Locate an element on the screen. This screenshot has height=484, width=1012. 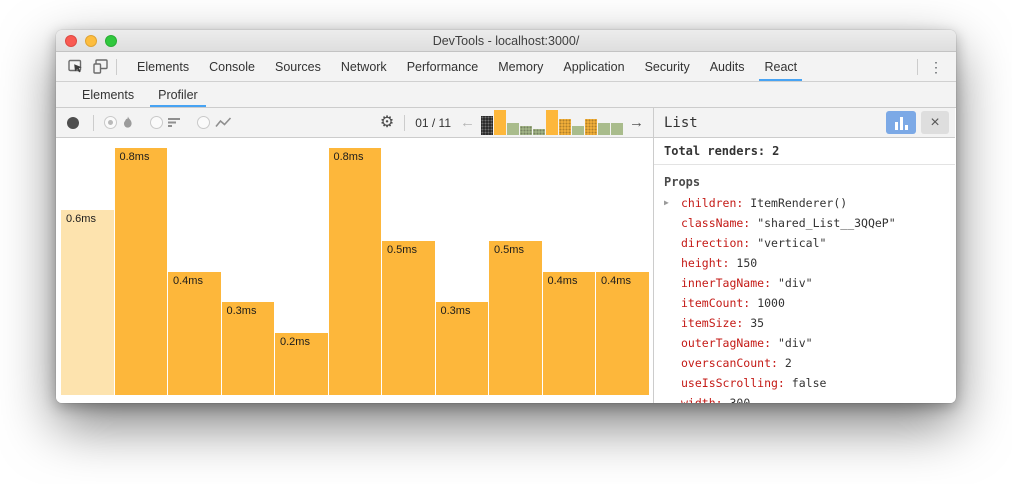
react-tab-profiler: Profiler is located at coordinates (178, 94).